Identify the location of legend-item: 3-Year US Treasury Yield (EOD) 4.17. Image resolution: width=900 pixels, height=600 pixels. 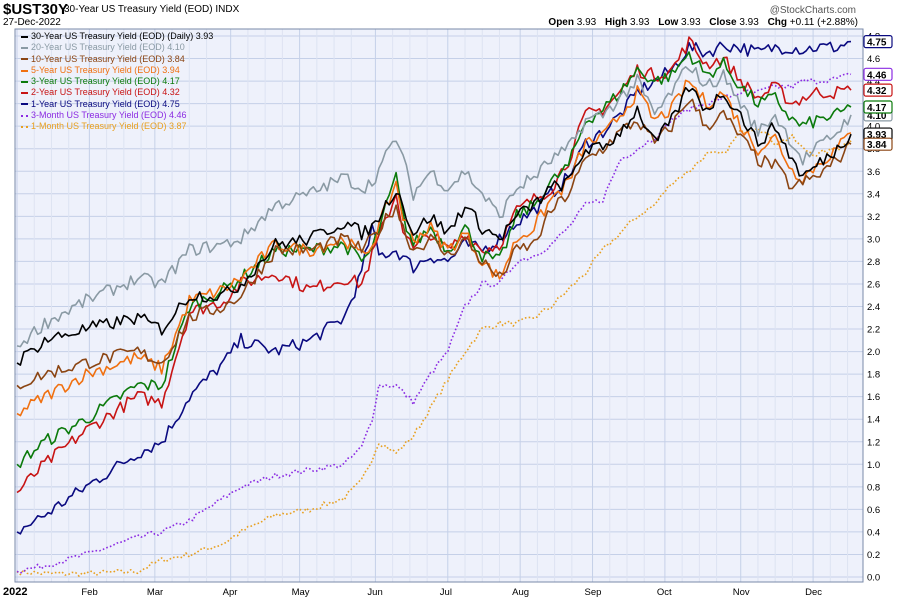
(117, 81).